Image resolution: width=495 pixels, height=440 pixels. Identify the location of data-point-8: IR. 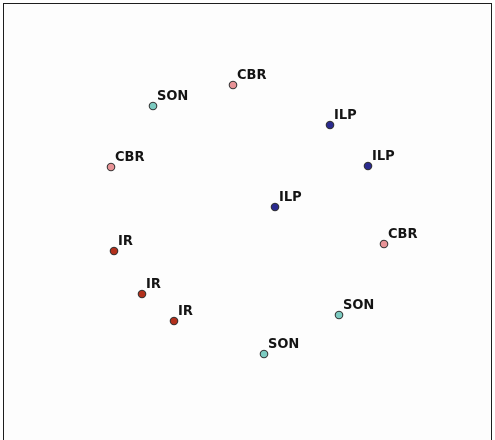
(121, 245).